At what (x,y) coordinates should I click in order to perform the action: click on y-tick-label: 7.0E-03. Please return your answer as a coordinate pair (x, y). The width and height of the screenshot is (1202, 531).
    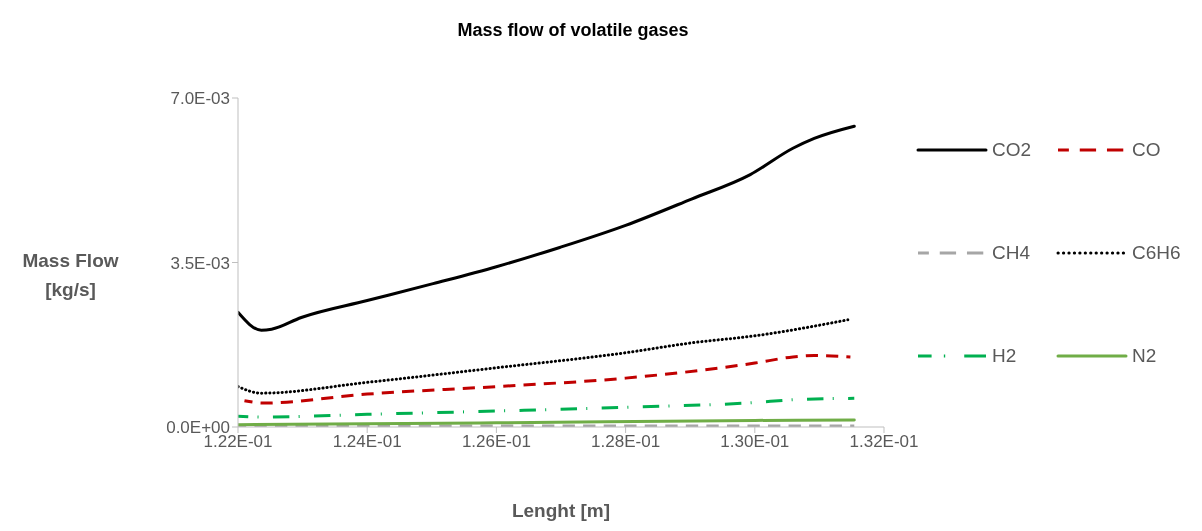
    Looking at the image, I should click on (200, 99).